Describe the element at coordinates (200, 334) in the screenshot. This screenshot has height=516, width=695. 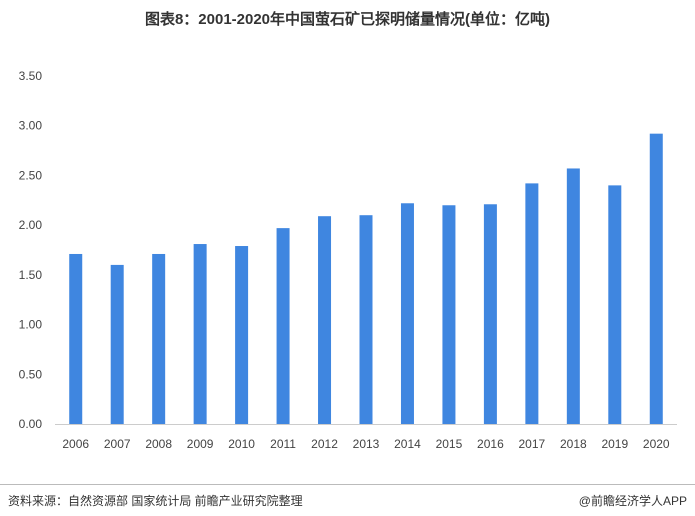
I see `bar-2009` at that location.